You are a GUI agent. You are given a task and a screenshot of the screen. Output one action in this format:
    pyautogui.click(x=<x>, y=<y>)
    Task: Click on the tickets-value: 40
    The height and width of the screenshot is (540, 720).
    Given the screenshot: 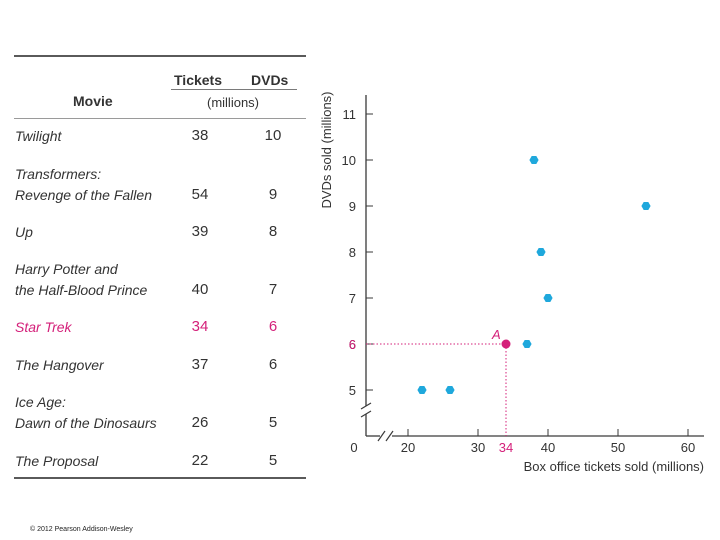 What is the action you would take?
    pyautogui.click(x=200, y=289)
    